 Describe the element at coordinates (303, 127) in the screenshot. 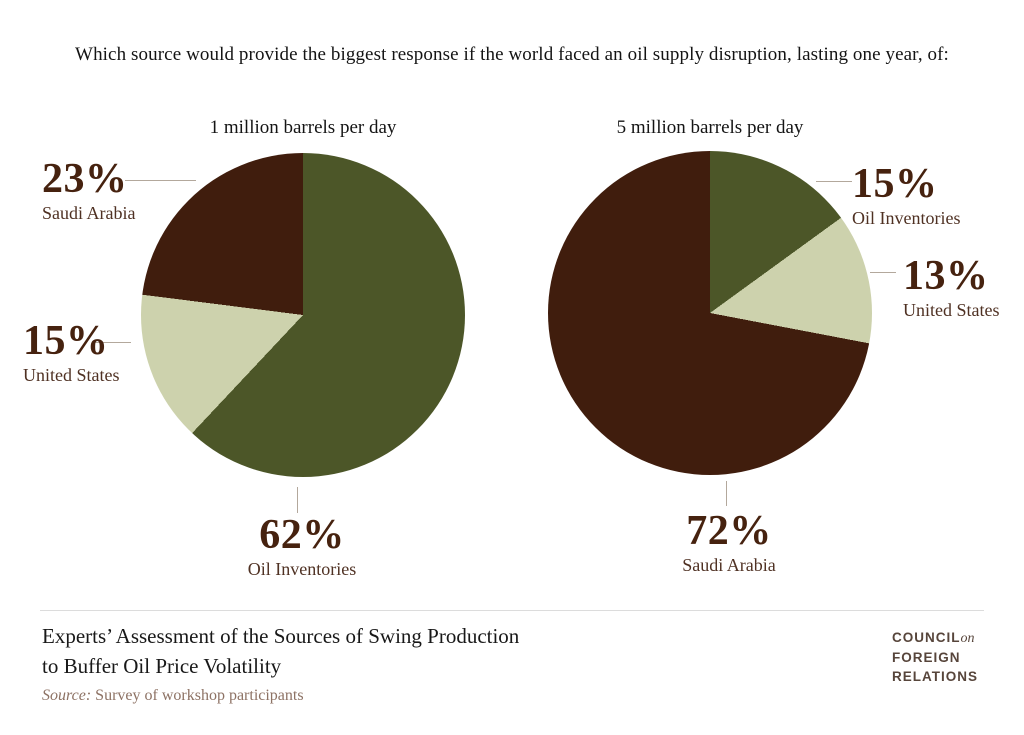

I see `chart-title-1mbd: 1 million barrels per day` at that location.